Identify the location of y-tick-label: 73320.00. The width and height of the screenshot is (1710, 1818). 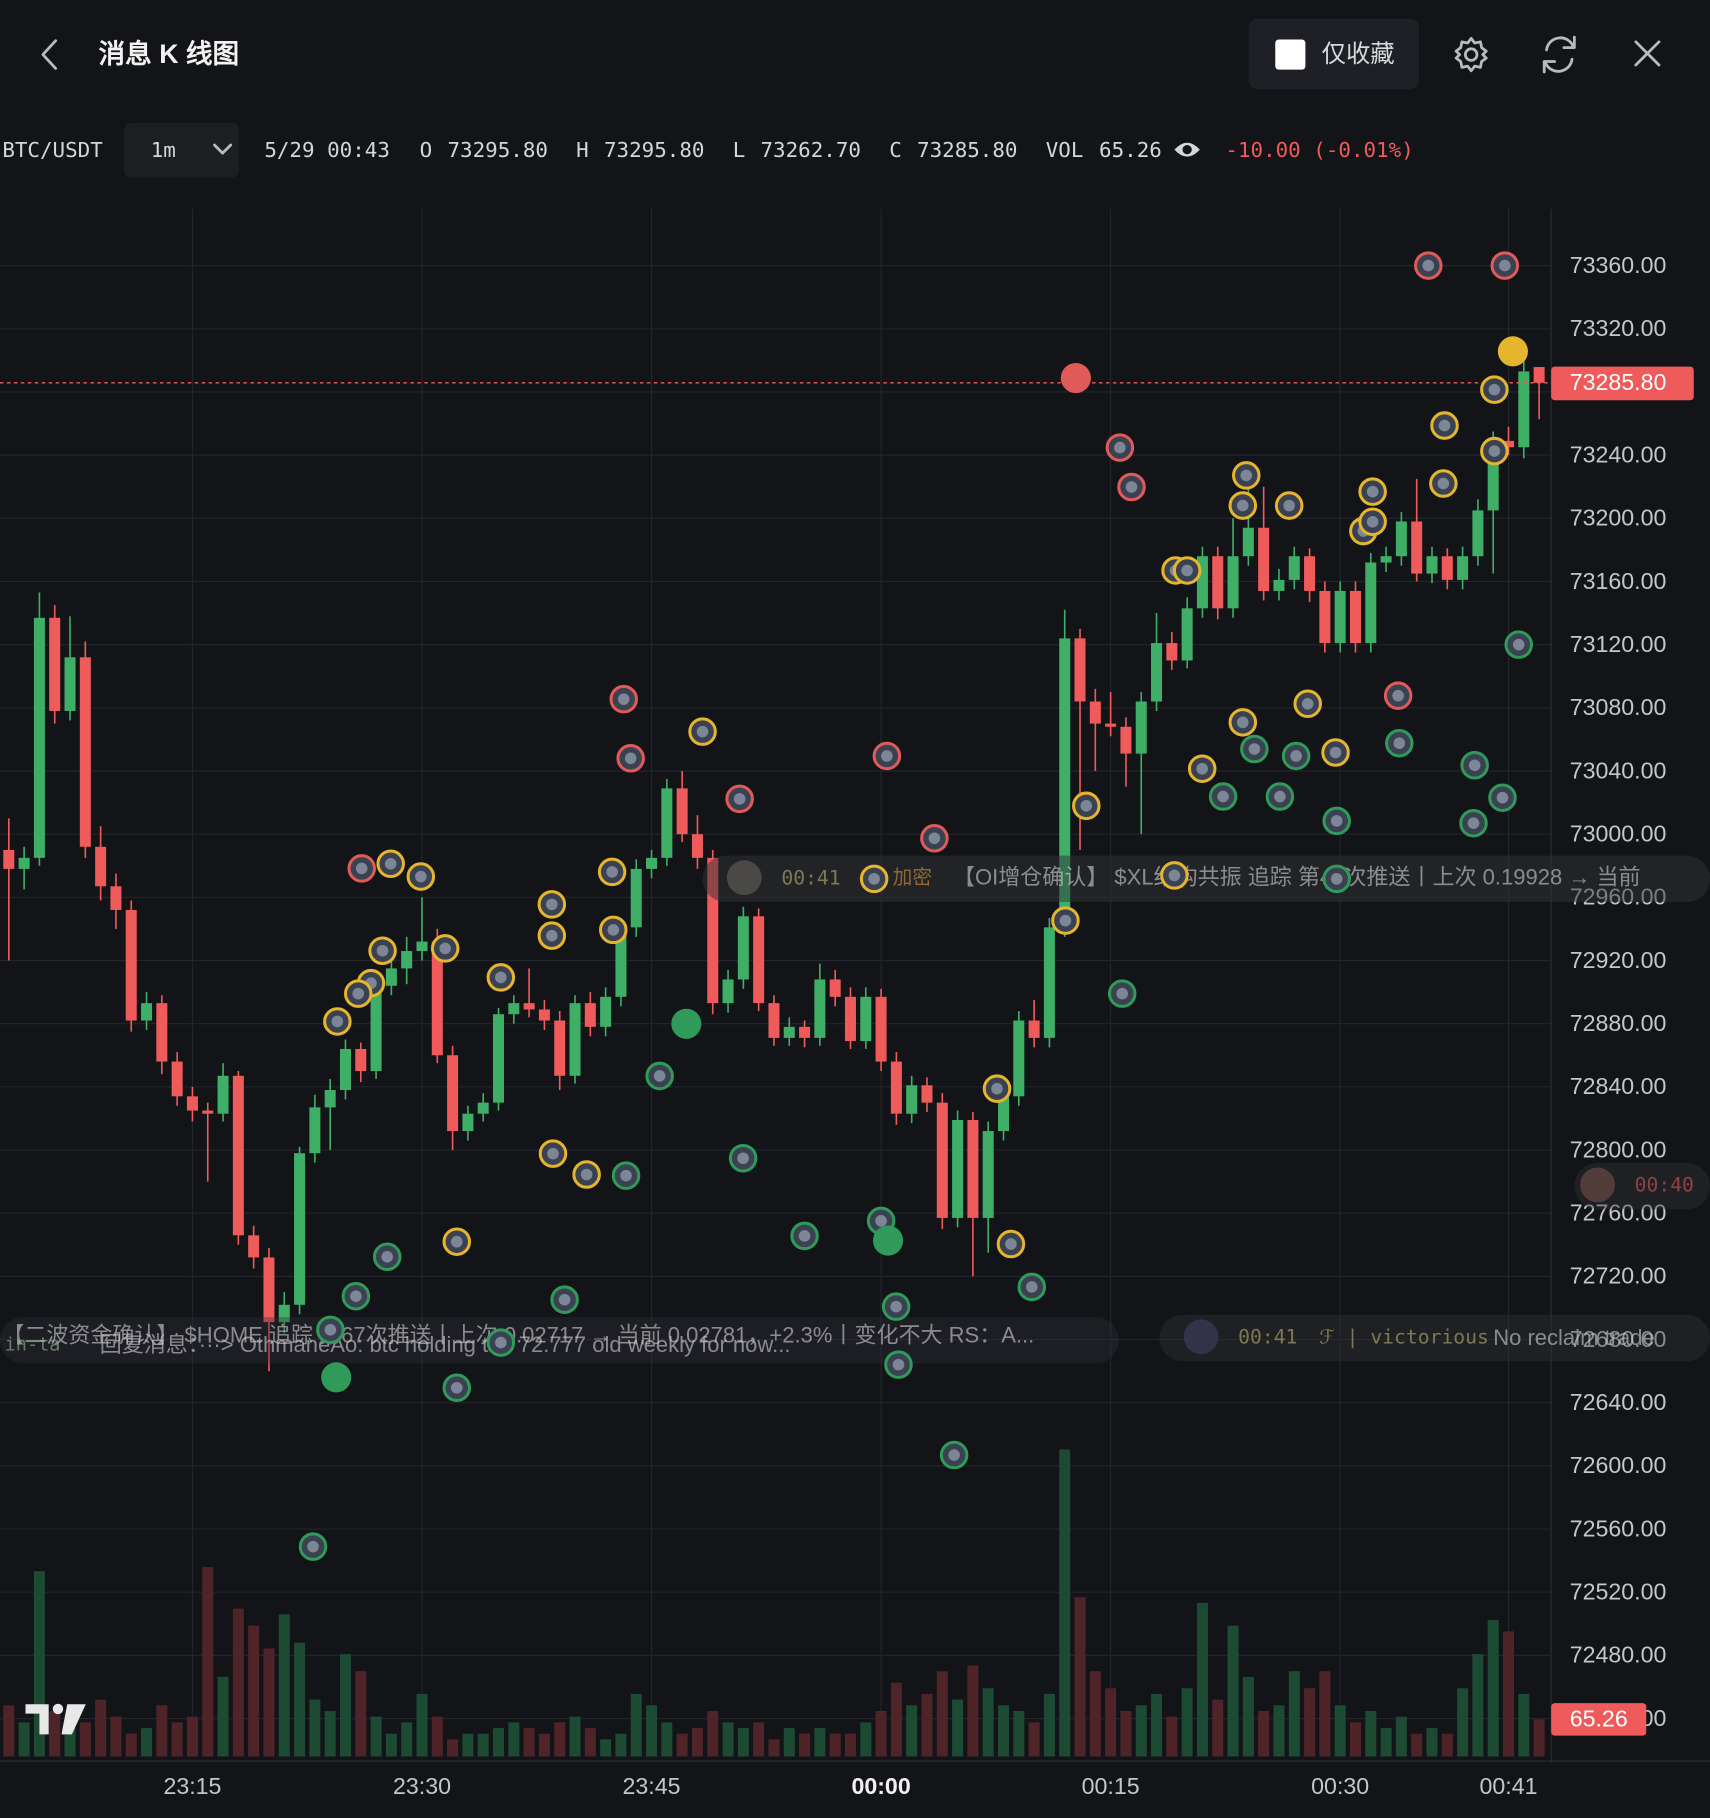
(1618, 328).